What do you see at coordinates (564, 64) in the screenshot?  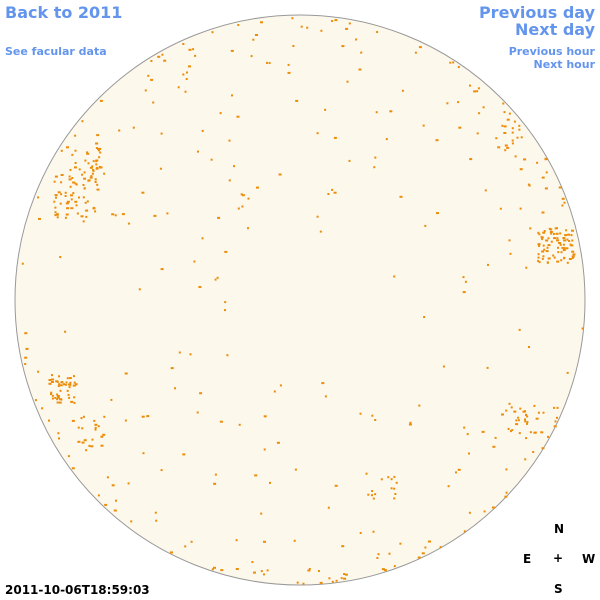 I see `next-hour-link: Next hour` at bounding box center [564, 64].